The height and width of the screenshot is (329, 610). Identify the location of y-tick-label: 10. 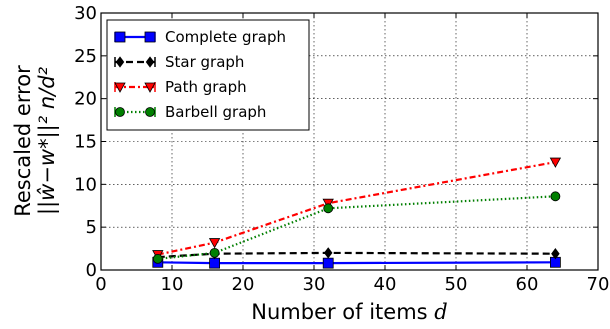
(85, 184).